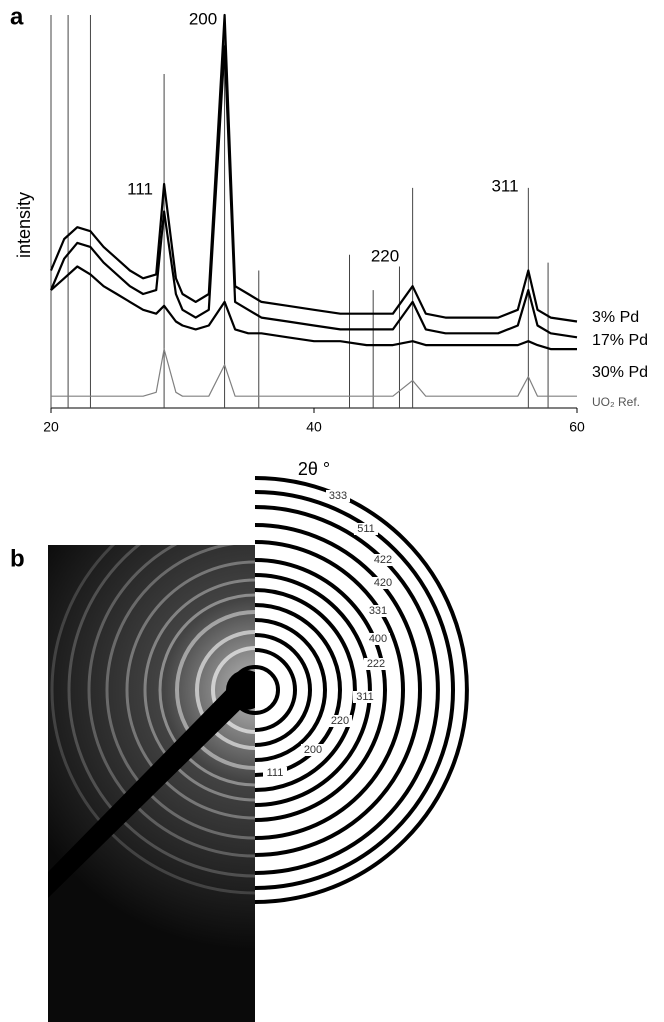 Image resolution: width=664 pixels, height=1022 pixels. I want to click on x-tick-label: 20, so click(51, 427).